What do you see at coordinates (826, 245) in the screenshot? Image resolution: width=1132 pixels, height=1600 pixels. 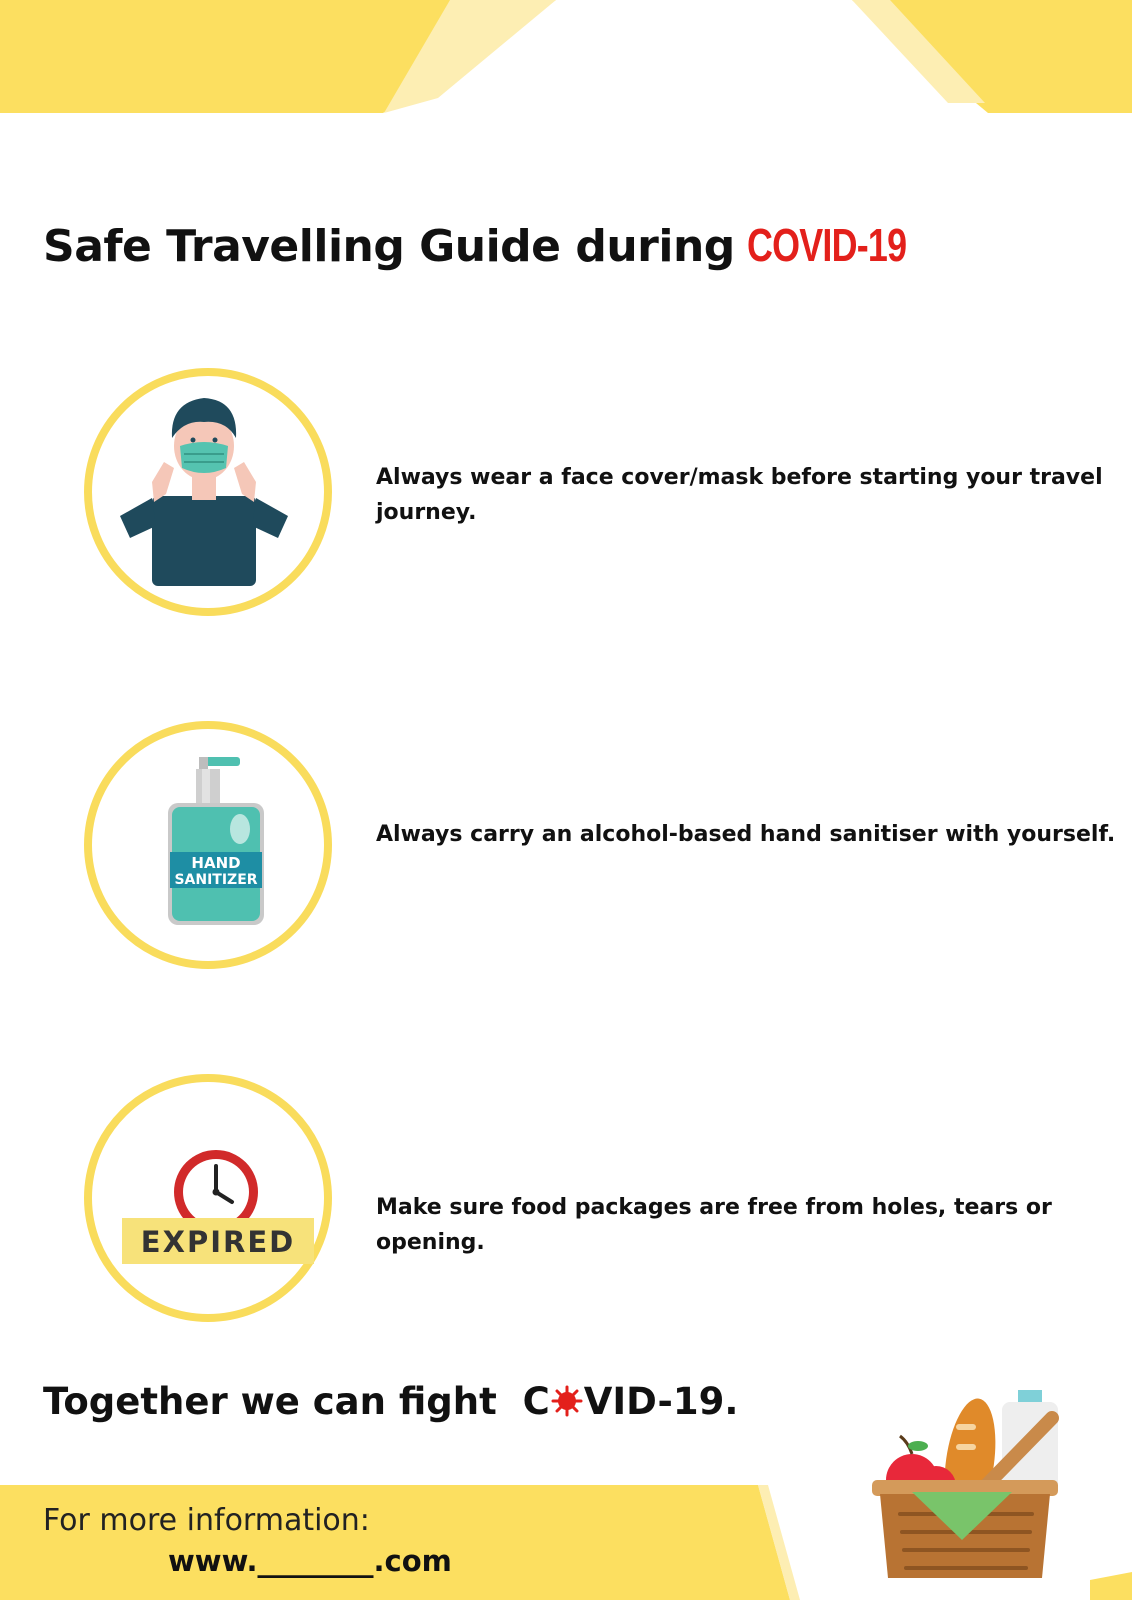 I see `page-title-highlight: COVID-19` at bounding box center [826, 245].